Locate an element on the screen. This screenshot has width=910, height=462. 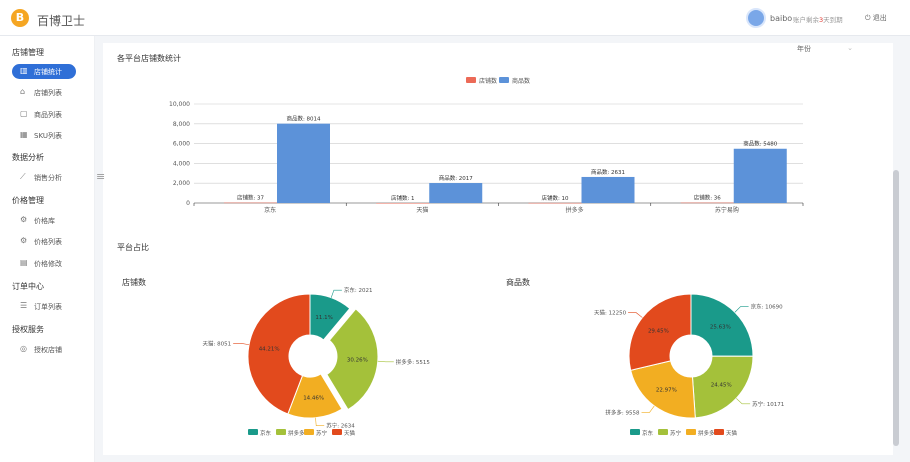
sidebar-item-product-list: ▢ 商品列表 is located at coordinates (44, 114).